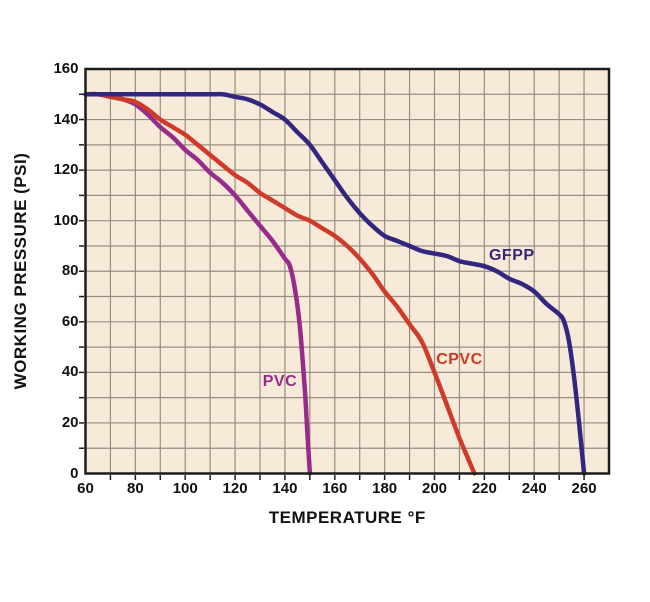 This screenshot has width=650, height=602. Describe the element at coordinates (347, 517) in the screenshot. I see `x-axis-title: TEMPERATURE °F` at that location.